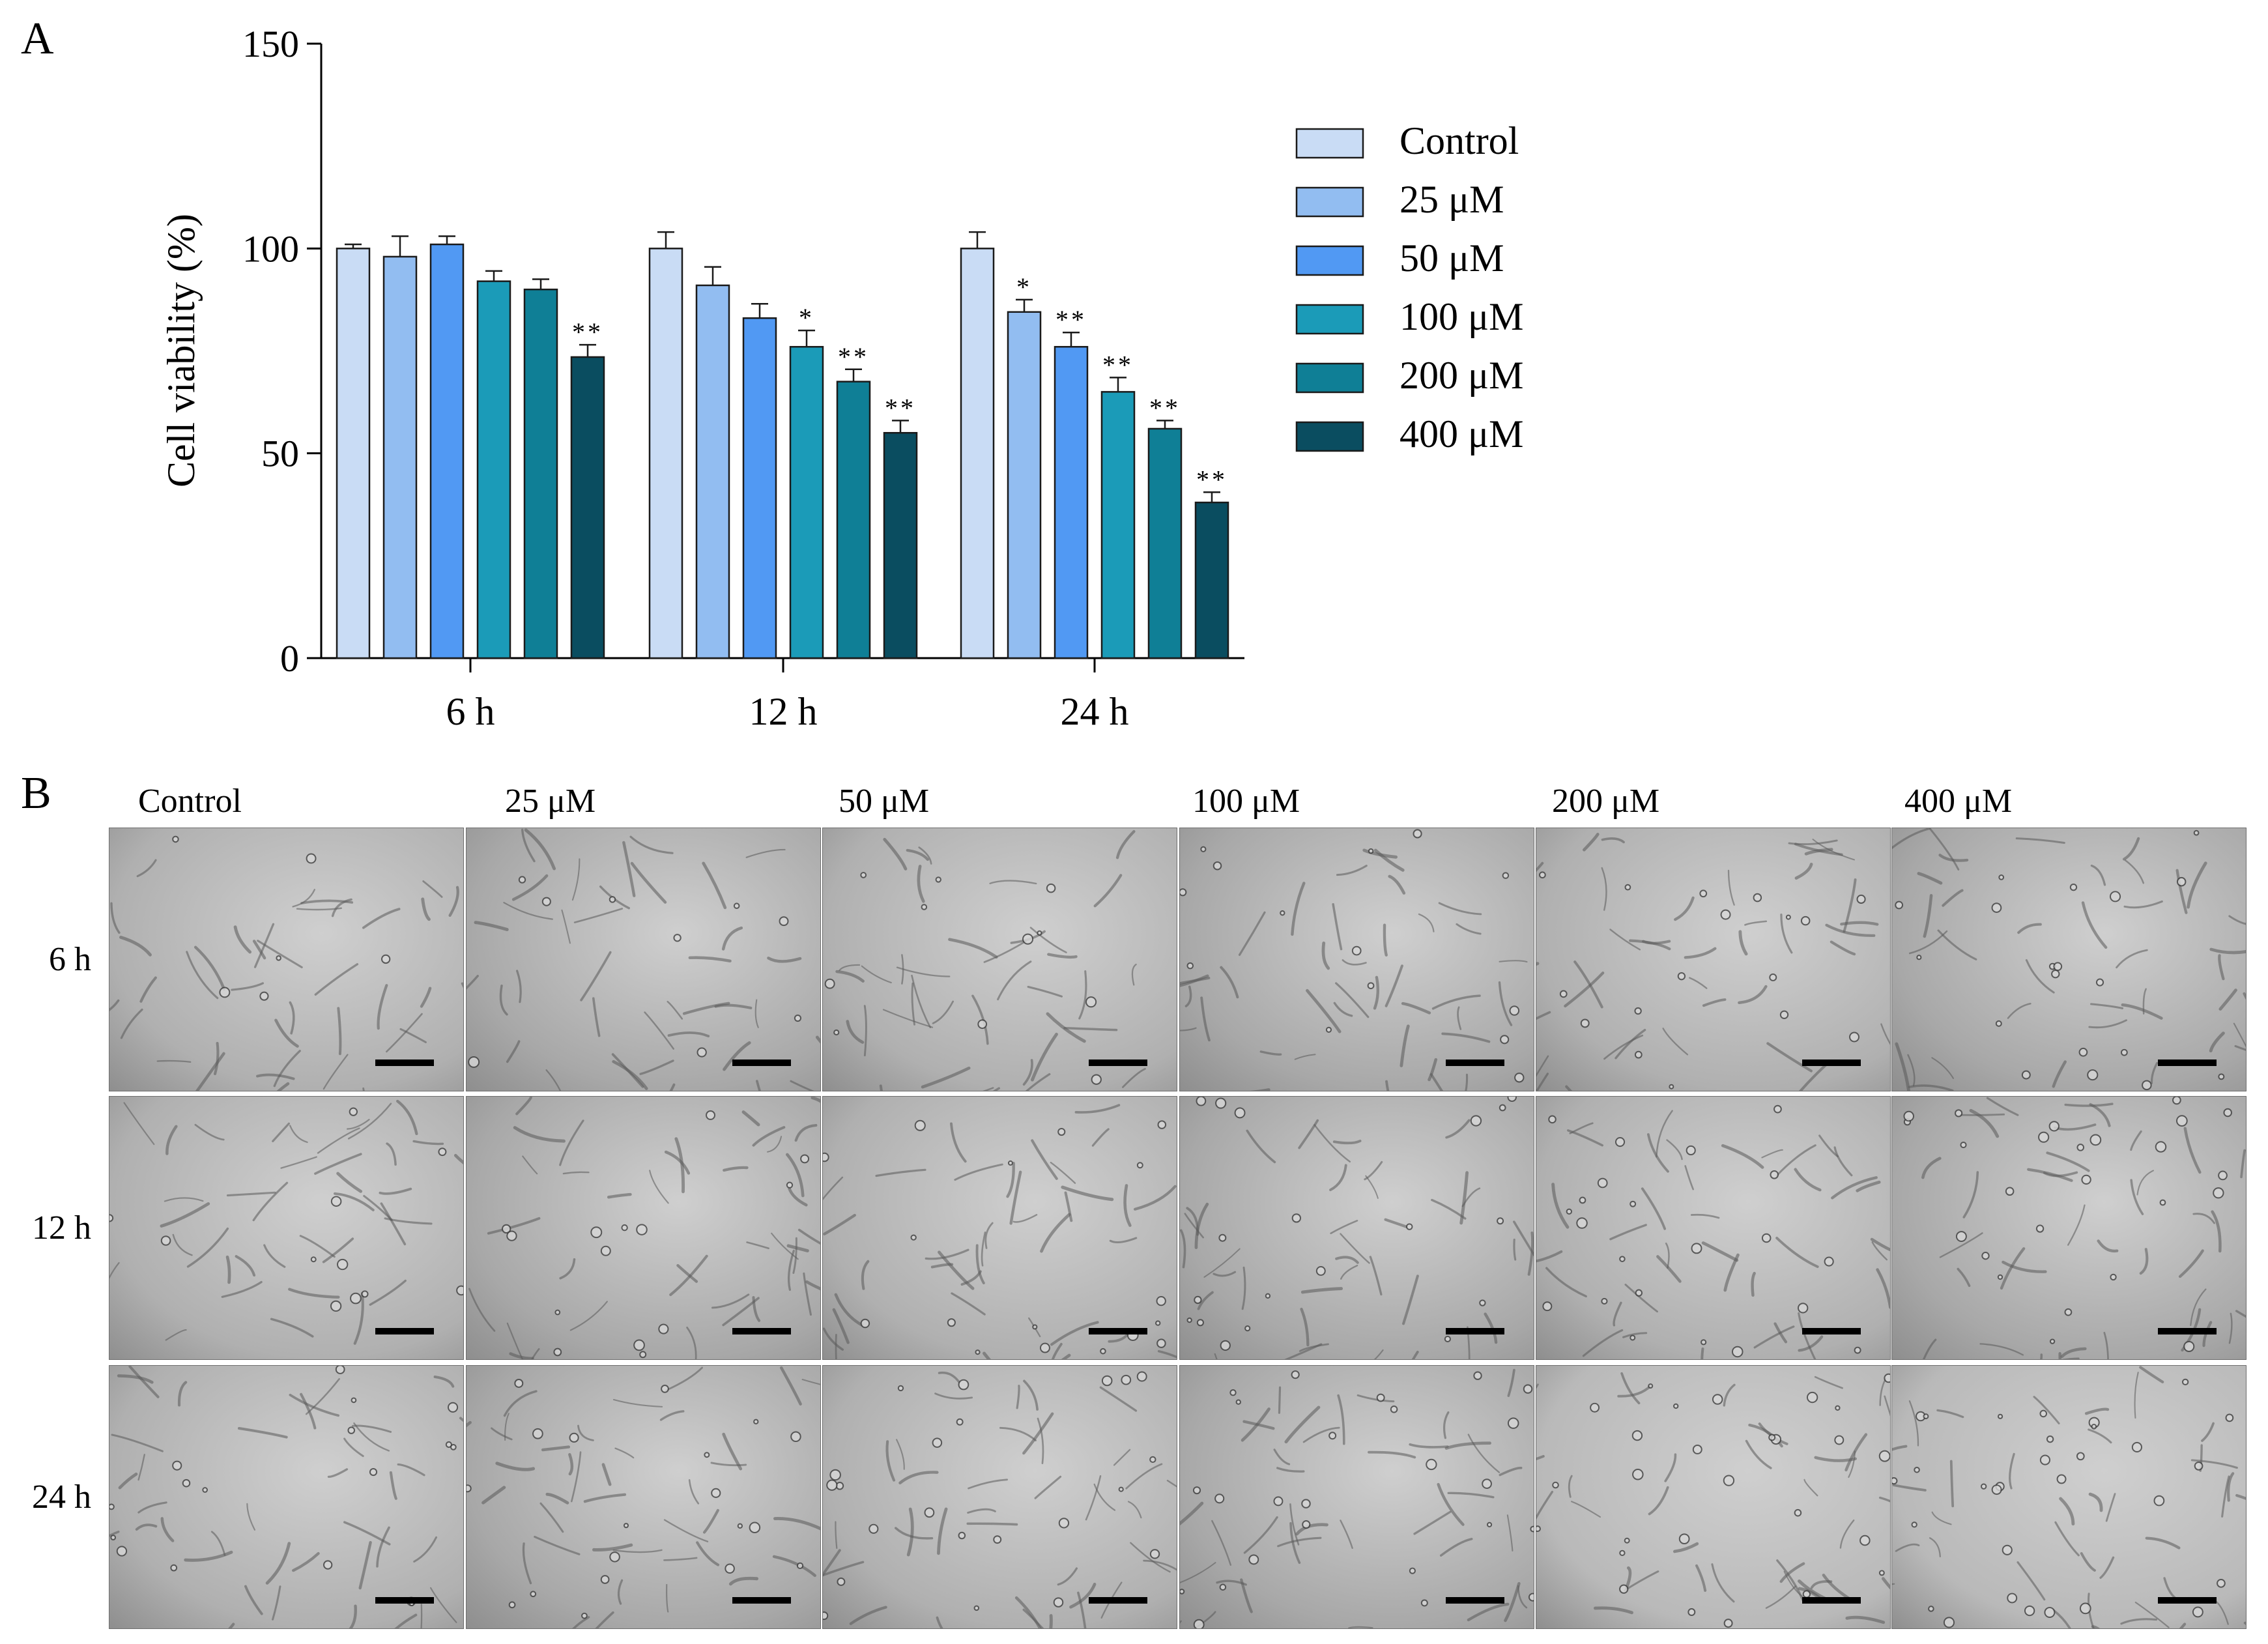 The image size is (2268, 1644). Describe the element at coordinates (1606, 801) in the screenshot. I see `micrograph-column-label: 200 μM` at that location.